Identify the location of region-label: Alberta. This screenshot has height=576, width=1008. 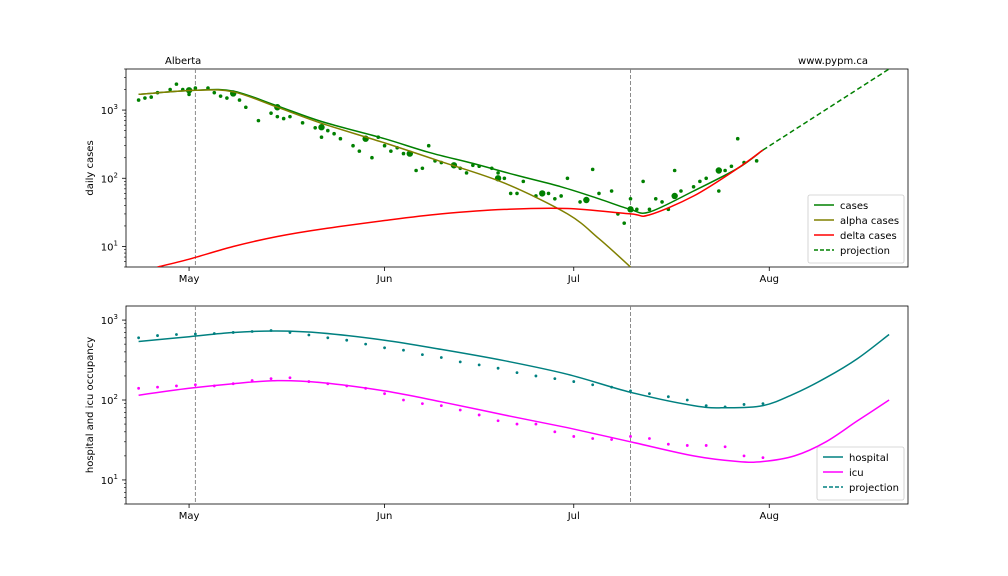
(183, 61).